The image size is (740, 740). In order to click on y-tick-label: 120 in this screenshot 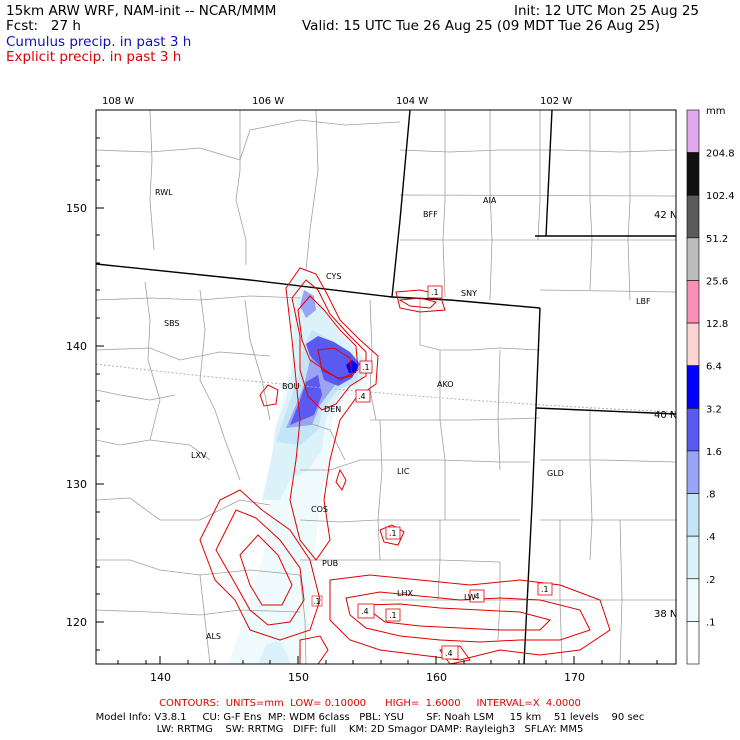, I will do `click(76, 622)`.